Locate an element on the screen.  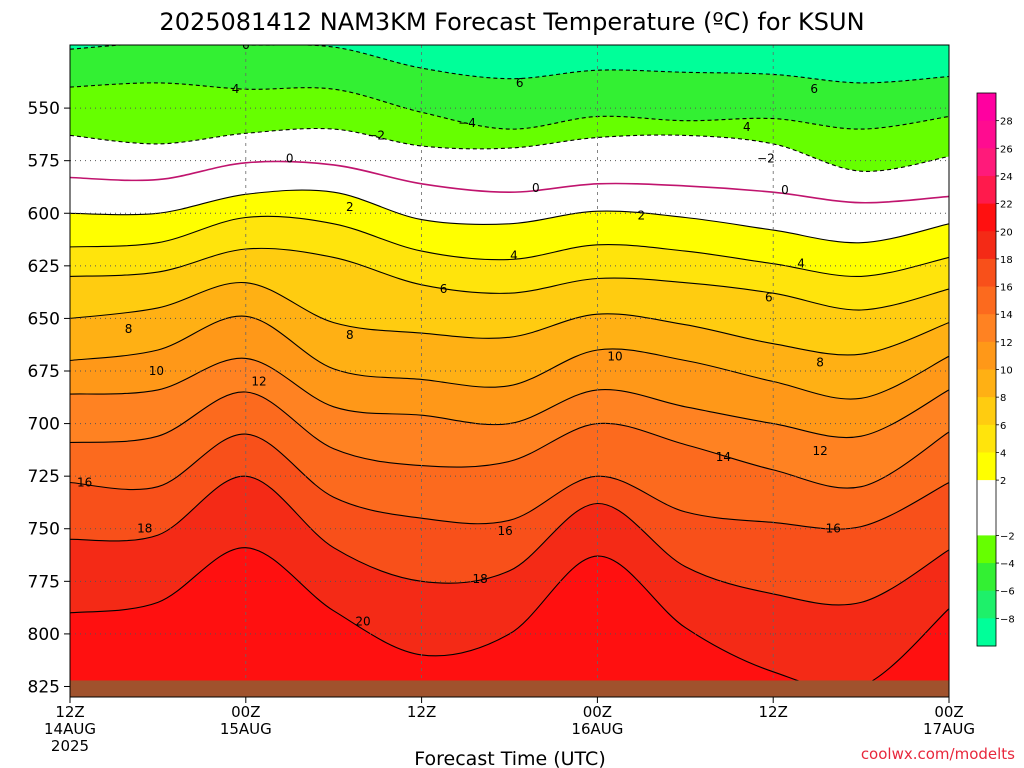
y-axis: 550 575 600 625 650 675 700 725 750 775 800 825 is located at coordinates (49, 398).